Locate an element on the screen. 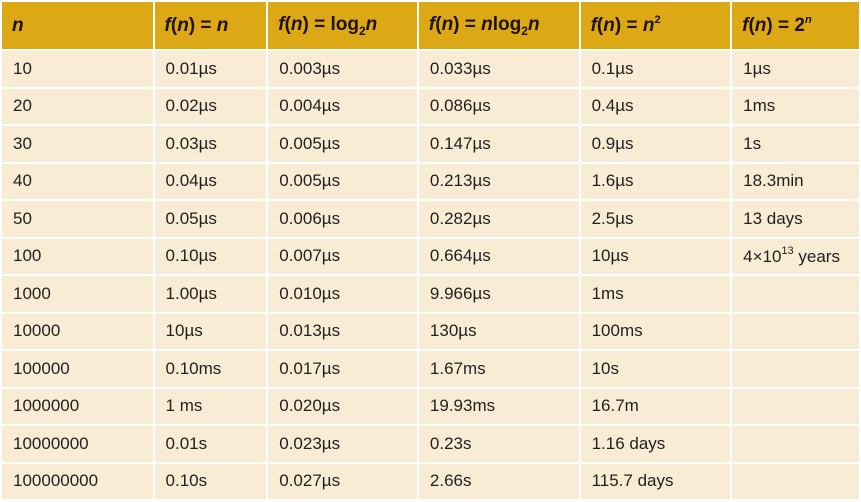  table-row: 1000 1.00µs 0.010µs 9.966µs 1ms is located at coordinates (430, 294).